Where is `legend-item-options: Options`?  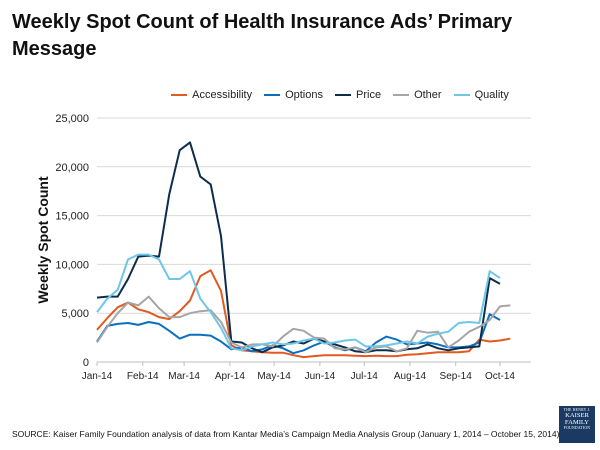 legend-item-options: Options is located at coordinates (293, 95).